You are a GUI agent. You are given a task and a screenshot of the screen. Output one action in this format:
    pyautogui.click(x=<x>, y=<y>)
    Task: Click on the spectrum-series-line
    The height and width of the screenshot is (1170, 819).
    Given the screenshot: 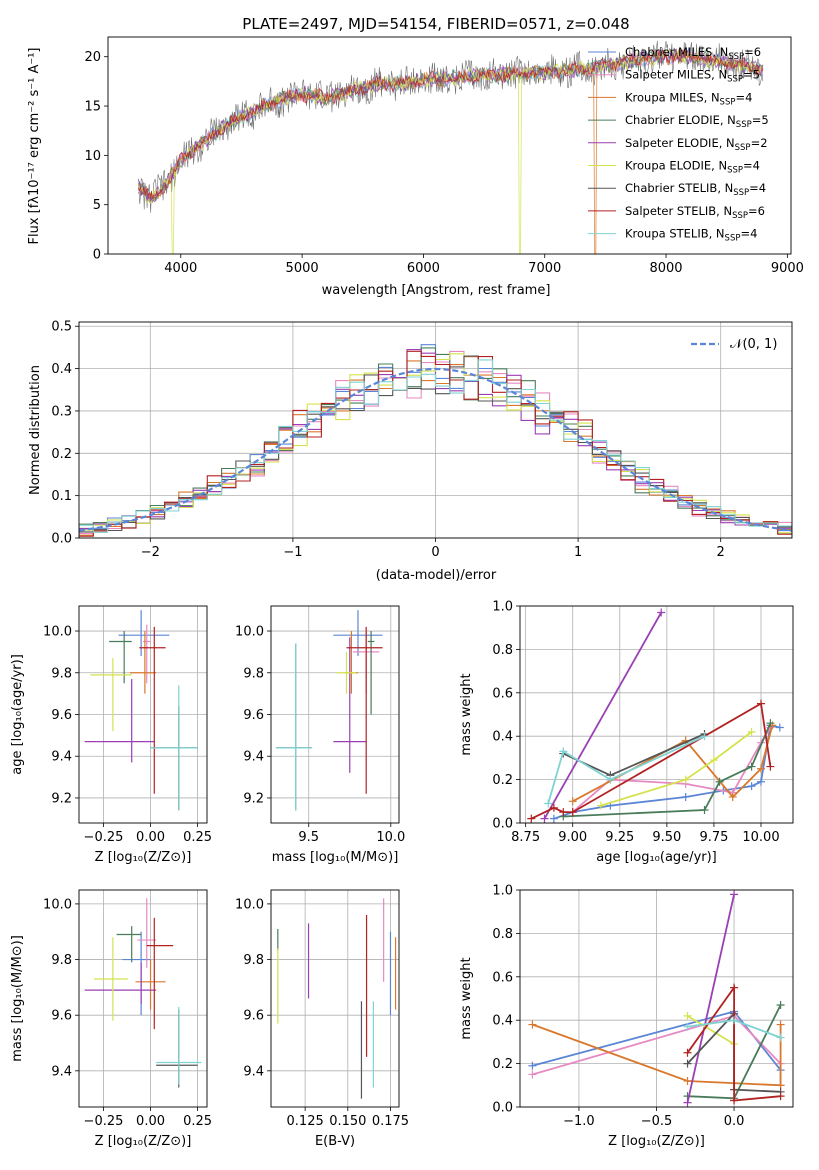 What is the action you would take?
    pyautogui.click(x=450, y=124)
    